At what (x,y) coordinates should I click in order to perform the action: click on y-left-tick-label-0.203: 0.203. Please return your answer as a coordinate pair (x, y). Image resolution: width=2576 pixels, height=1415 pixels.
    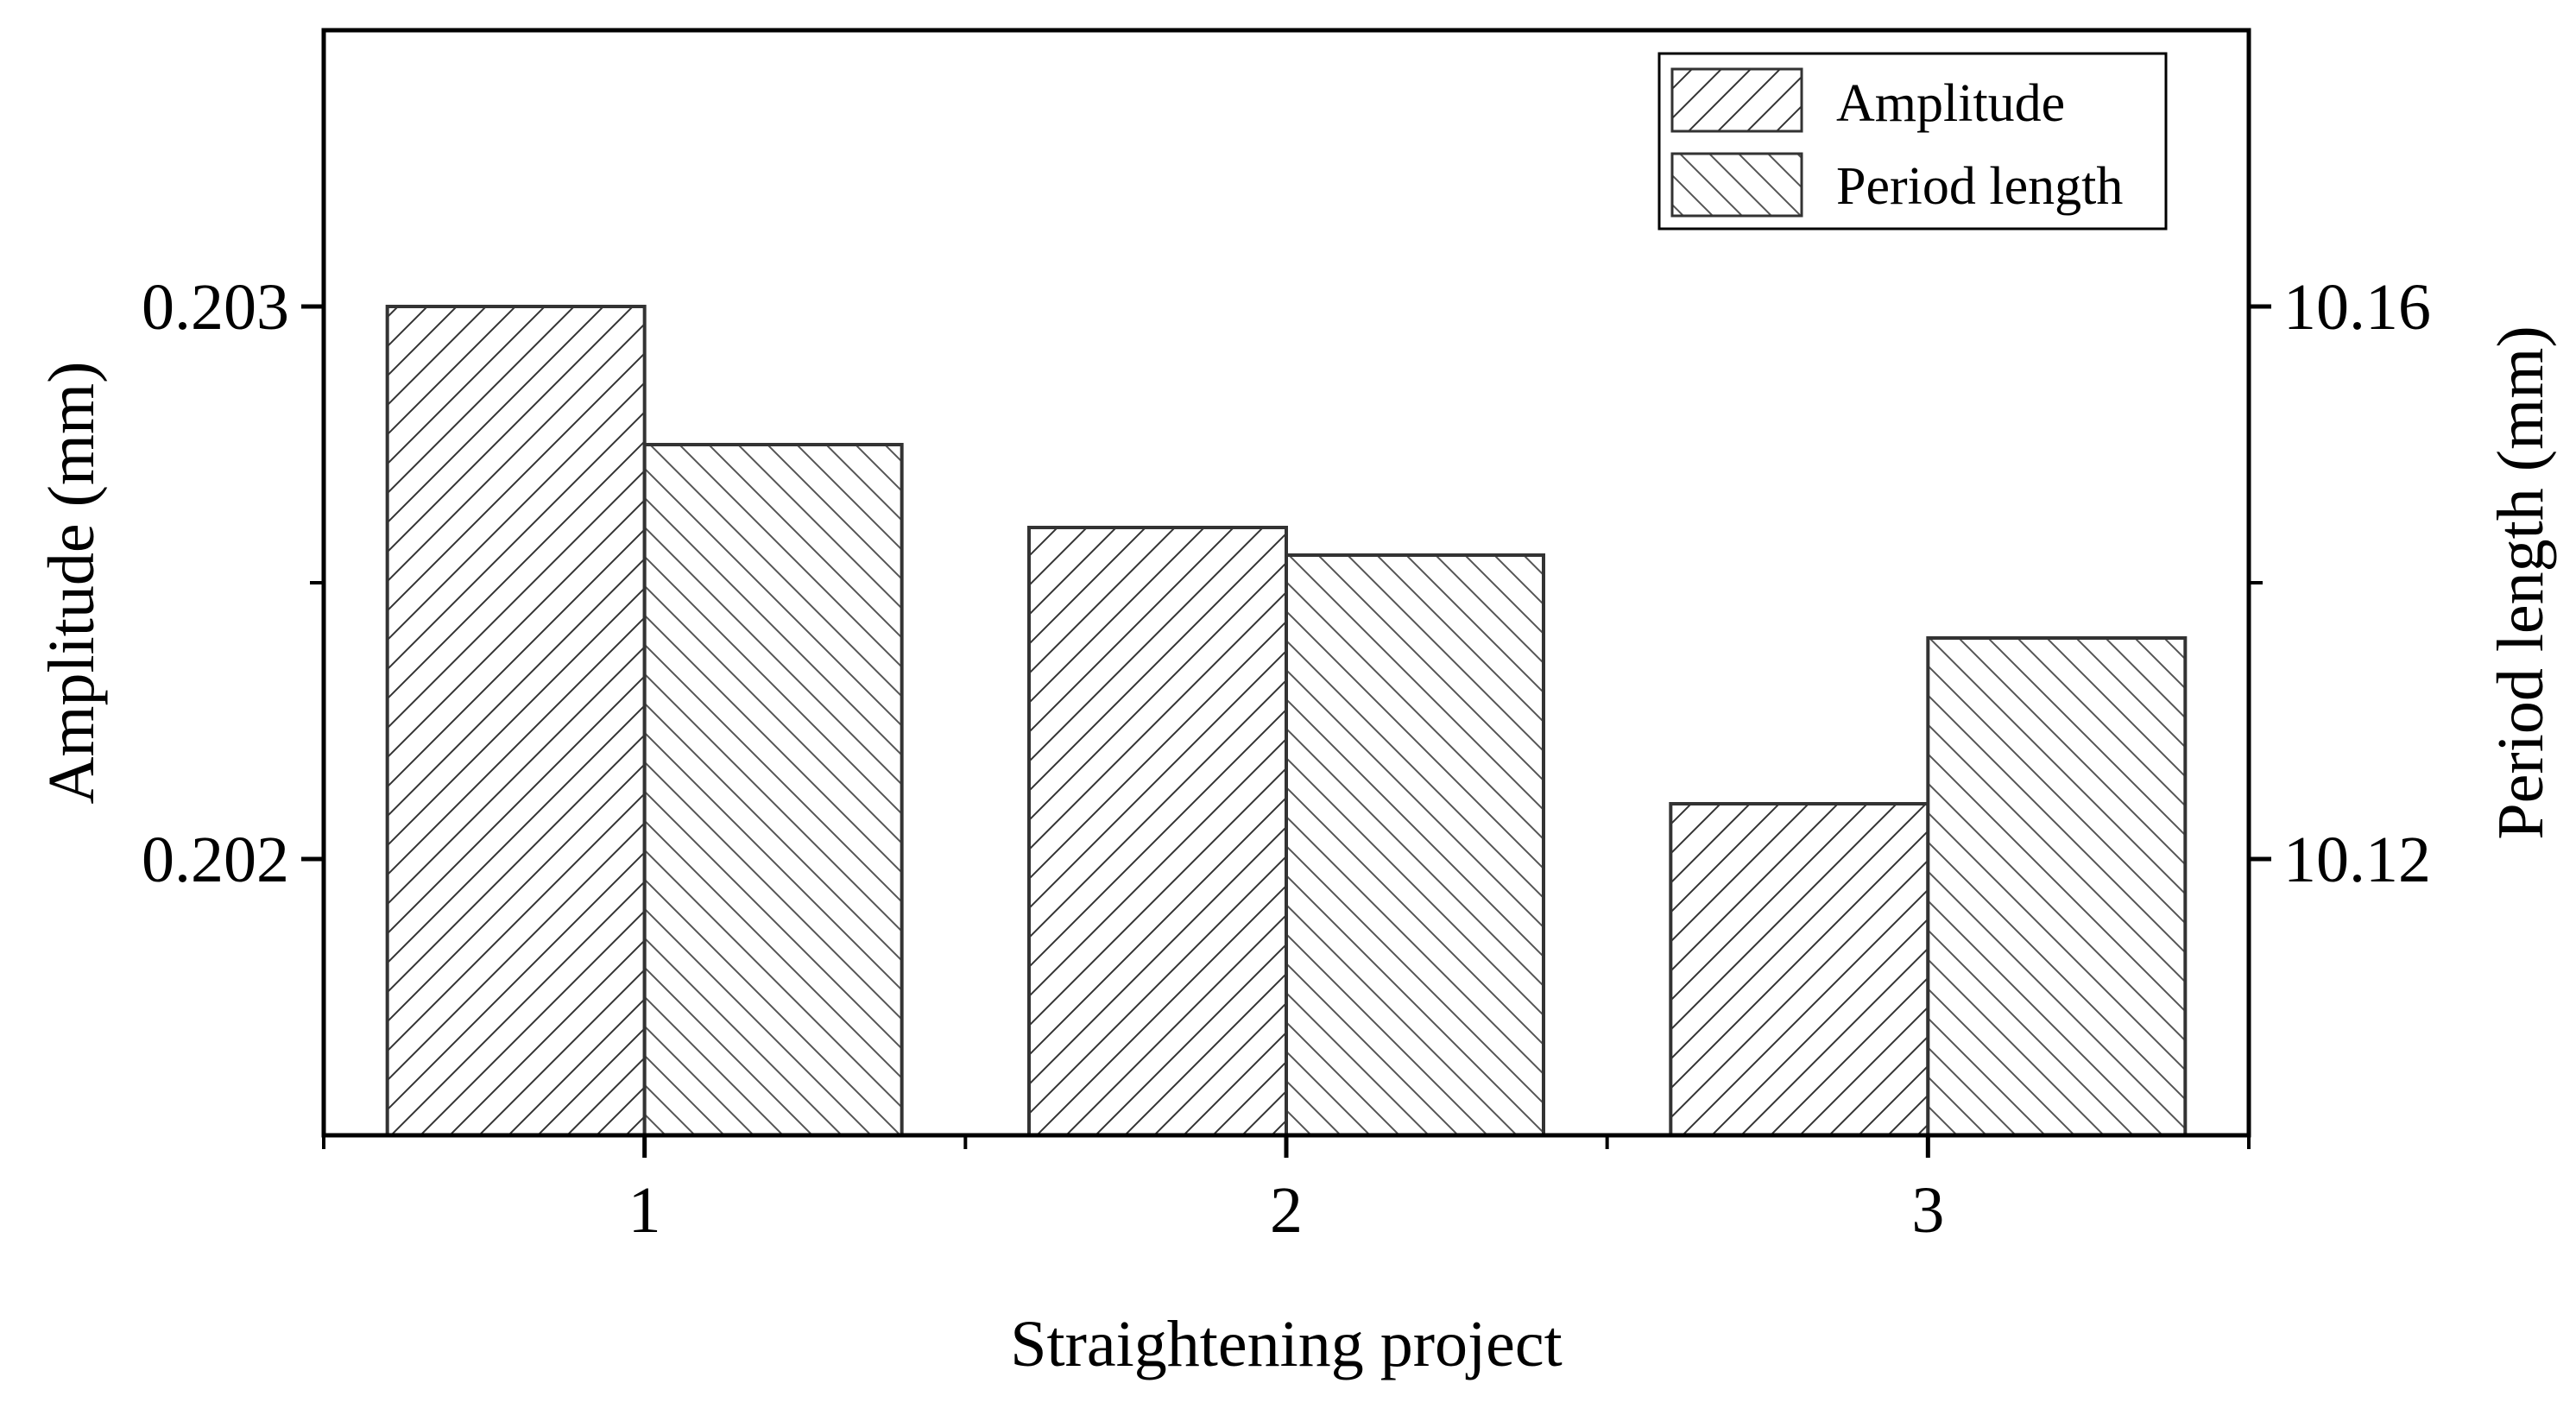
    Looking at the image, I should click on (215, 307).